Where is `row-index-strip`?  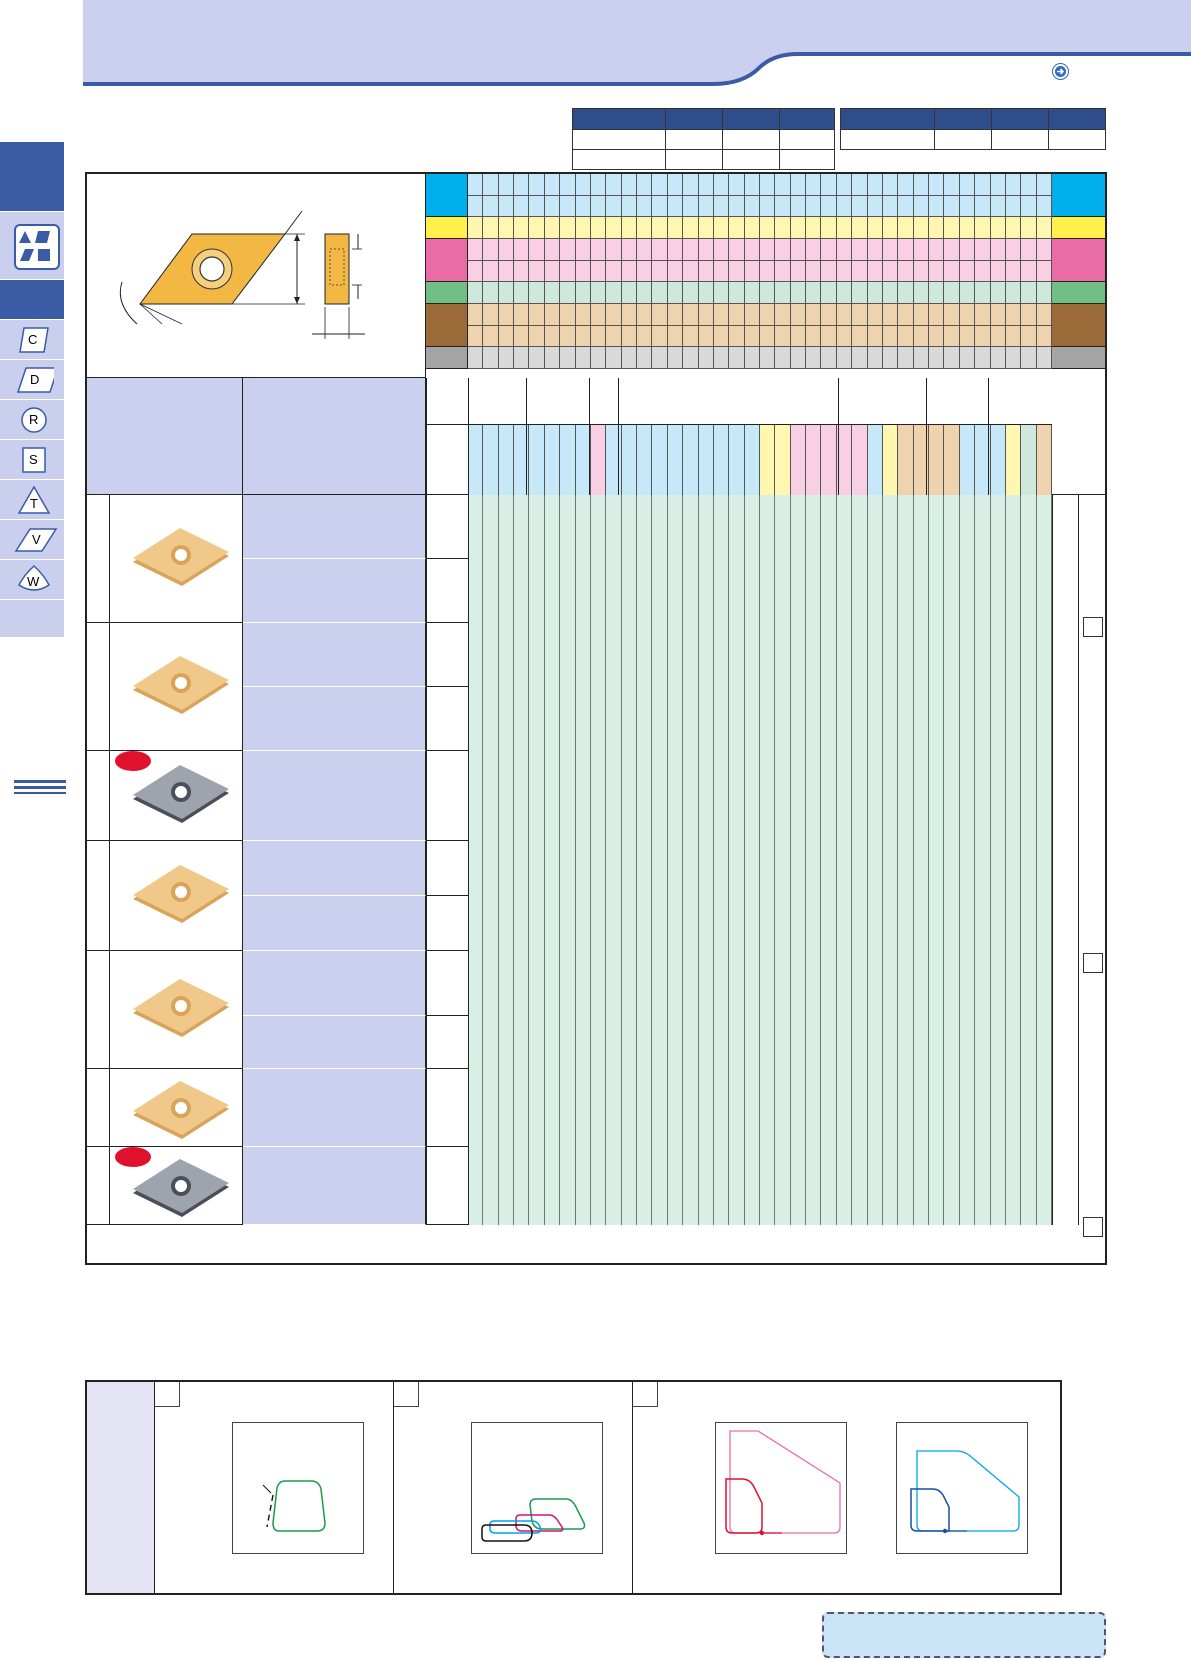
row-index-strip is located at coordinates (98, 686).